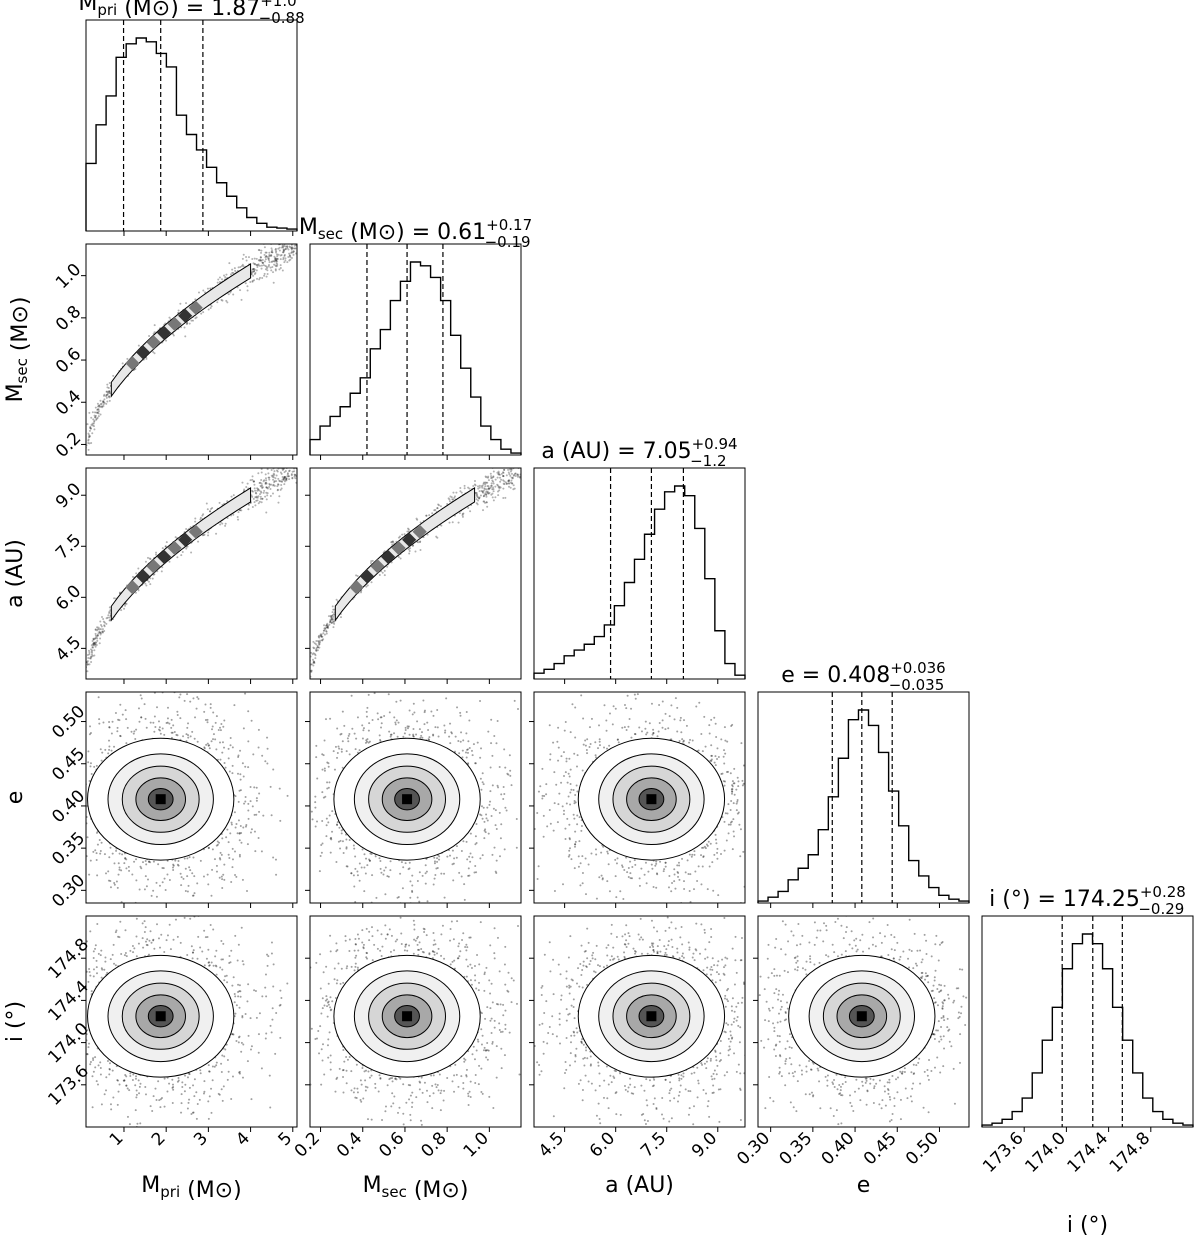  What do you see at coordinates (191, 125) in the screenshot?
I see `hist-panel-m_pri` at bounding box center [191, 125].